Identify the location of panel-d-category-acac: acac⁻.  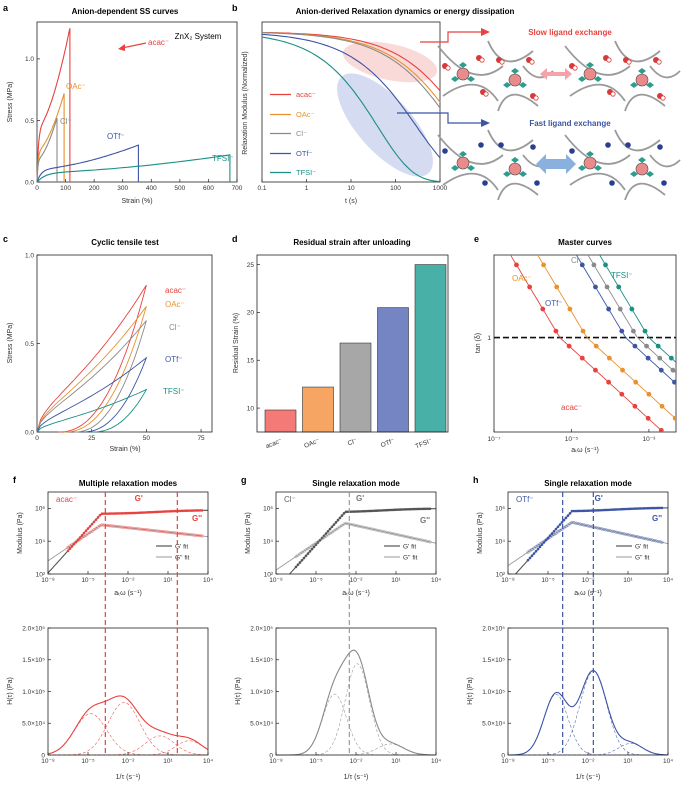
(274, 443).